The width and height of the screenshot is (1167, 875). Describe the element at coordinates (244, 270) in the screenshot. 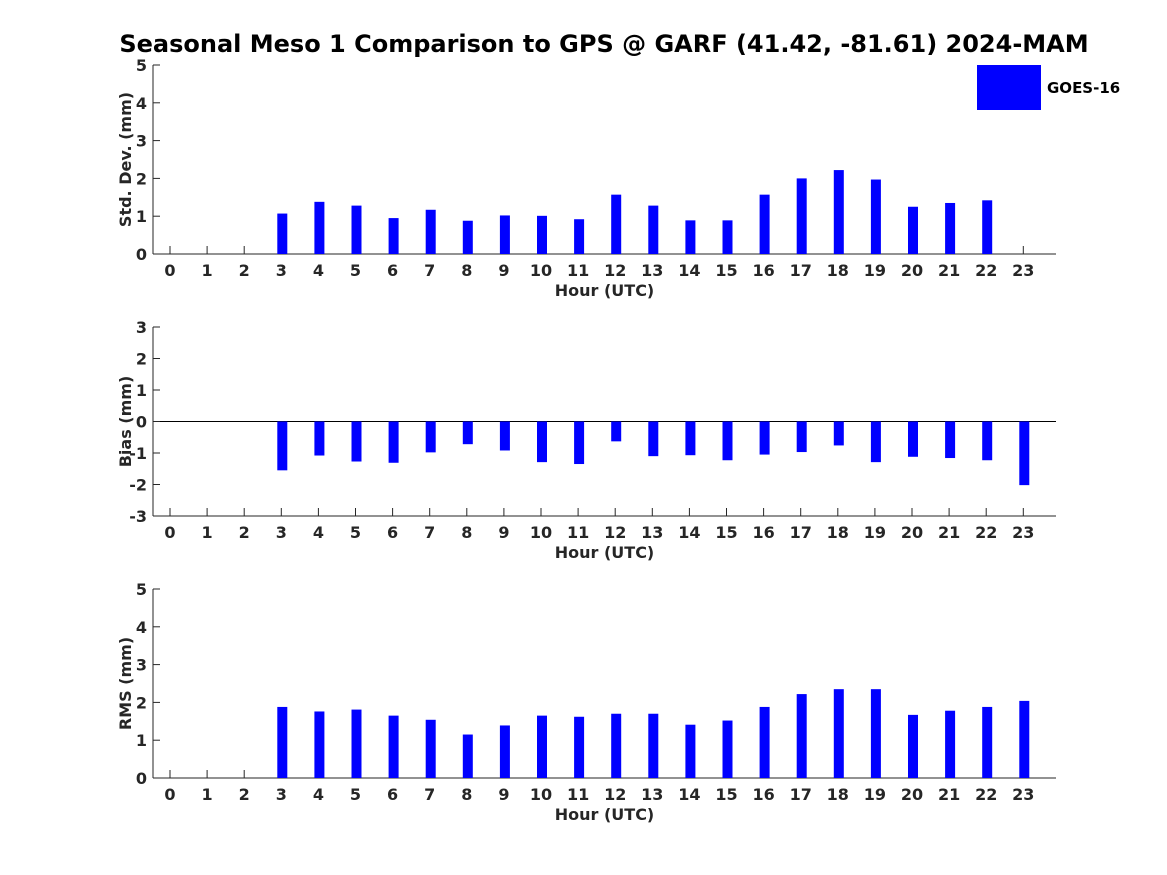

I see `std-dev-xtick-label: 2` at that location.